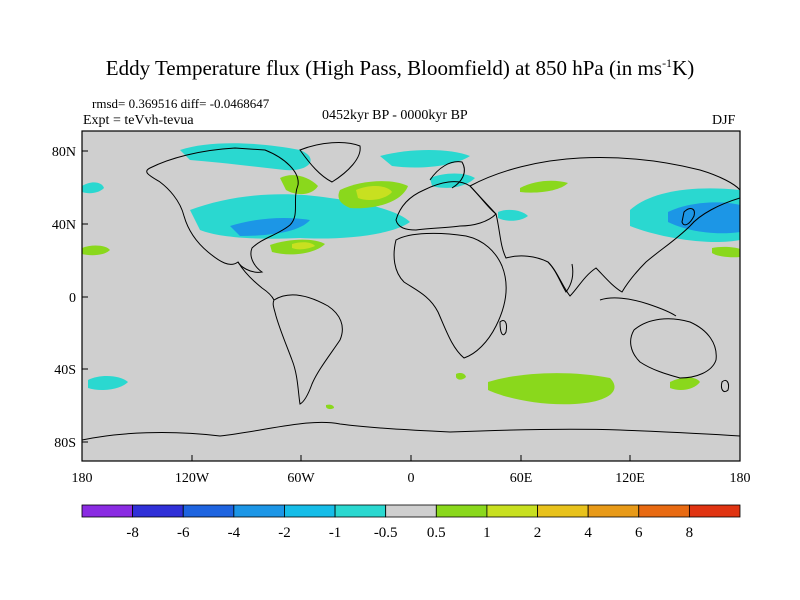 Image resolution: width=800 pixels, height=600 pixels. Describe the element at coordinates (256, 281) in the screenshot. I see `central-america-coast` at that location.